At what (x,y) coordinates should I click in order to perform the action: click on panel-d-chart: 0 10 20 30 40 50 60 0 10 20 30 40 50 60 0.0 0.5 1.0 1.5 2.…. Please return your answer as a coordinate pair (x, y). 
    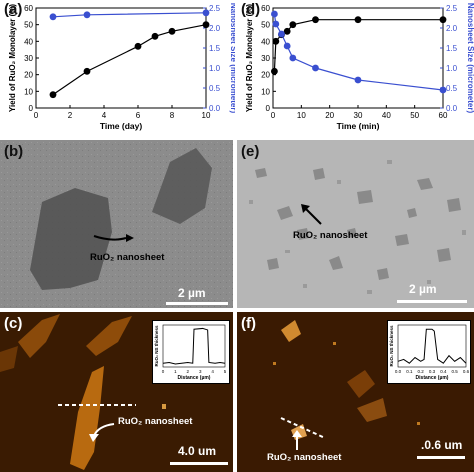
    Looking at the image, I should click on (355, 68).